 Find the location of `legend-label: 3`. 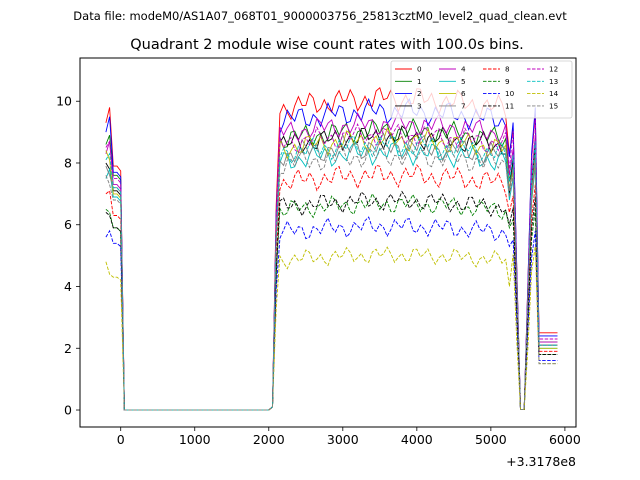

legend-label: 3 is located at coordinates (419, 106).